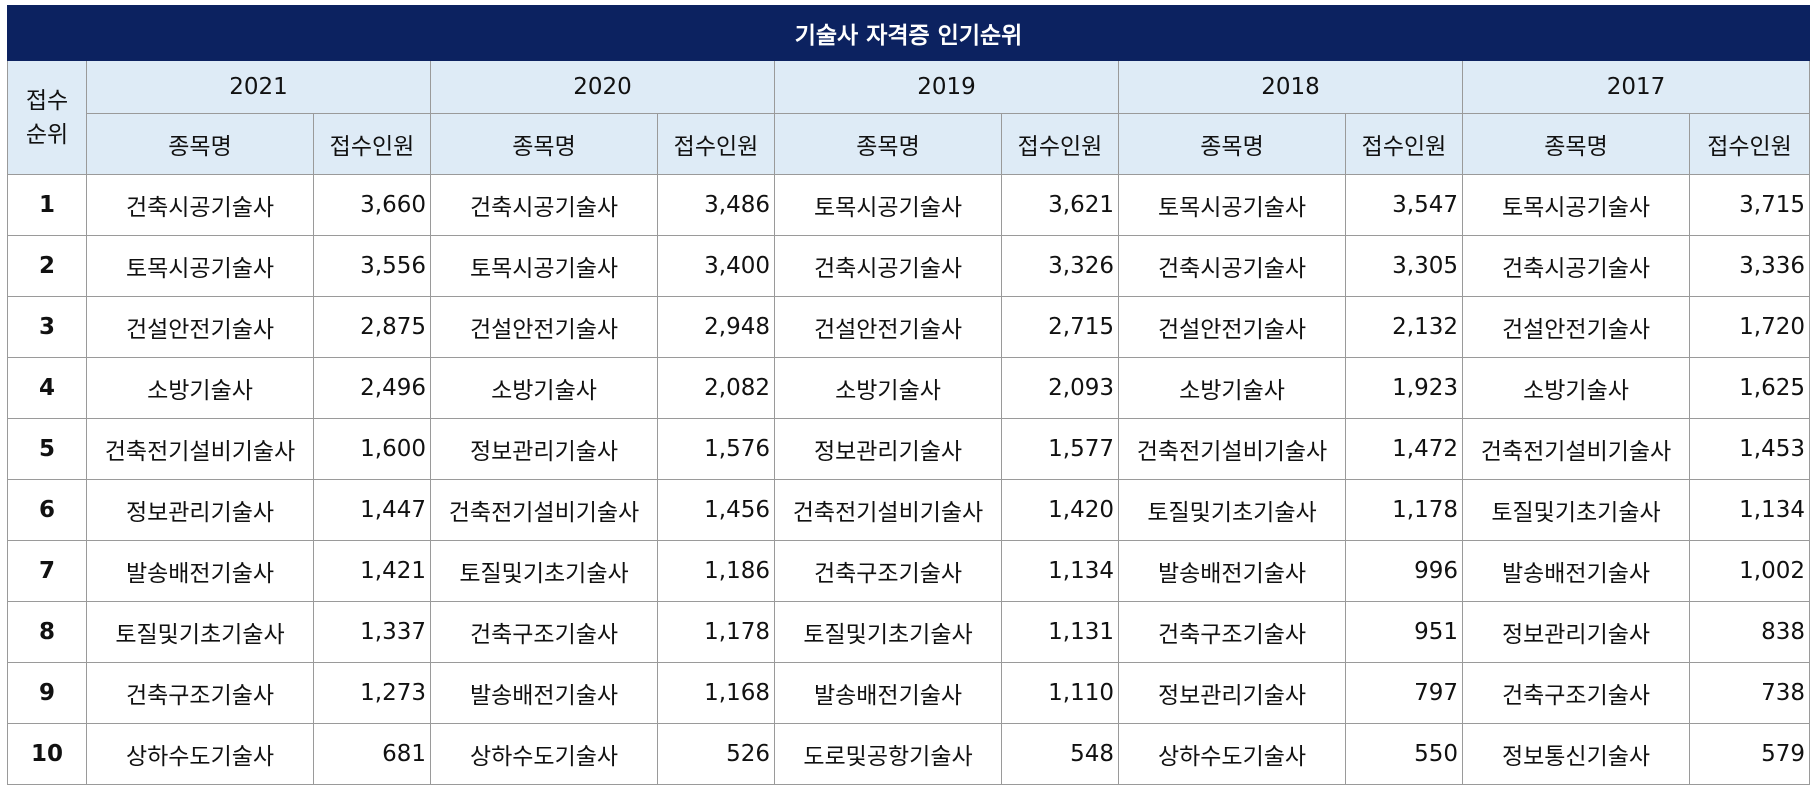 The width and height of the screenshot is (1816, 792). What do you see at coordinates (1060, 205) in the screenshot?
I see `applicant-count-cell: 3,621` at bounding box center [1060, 205].